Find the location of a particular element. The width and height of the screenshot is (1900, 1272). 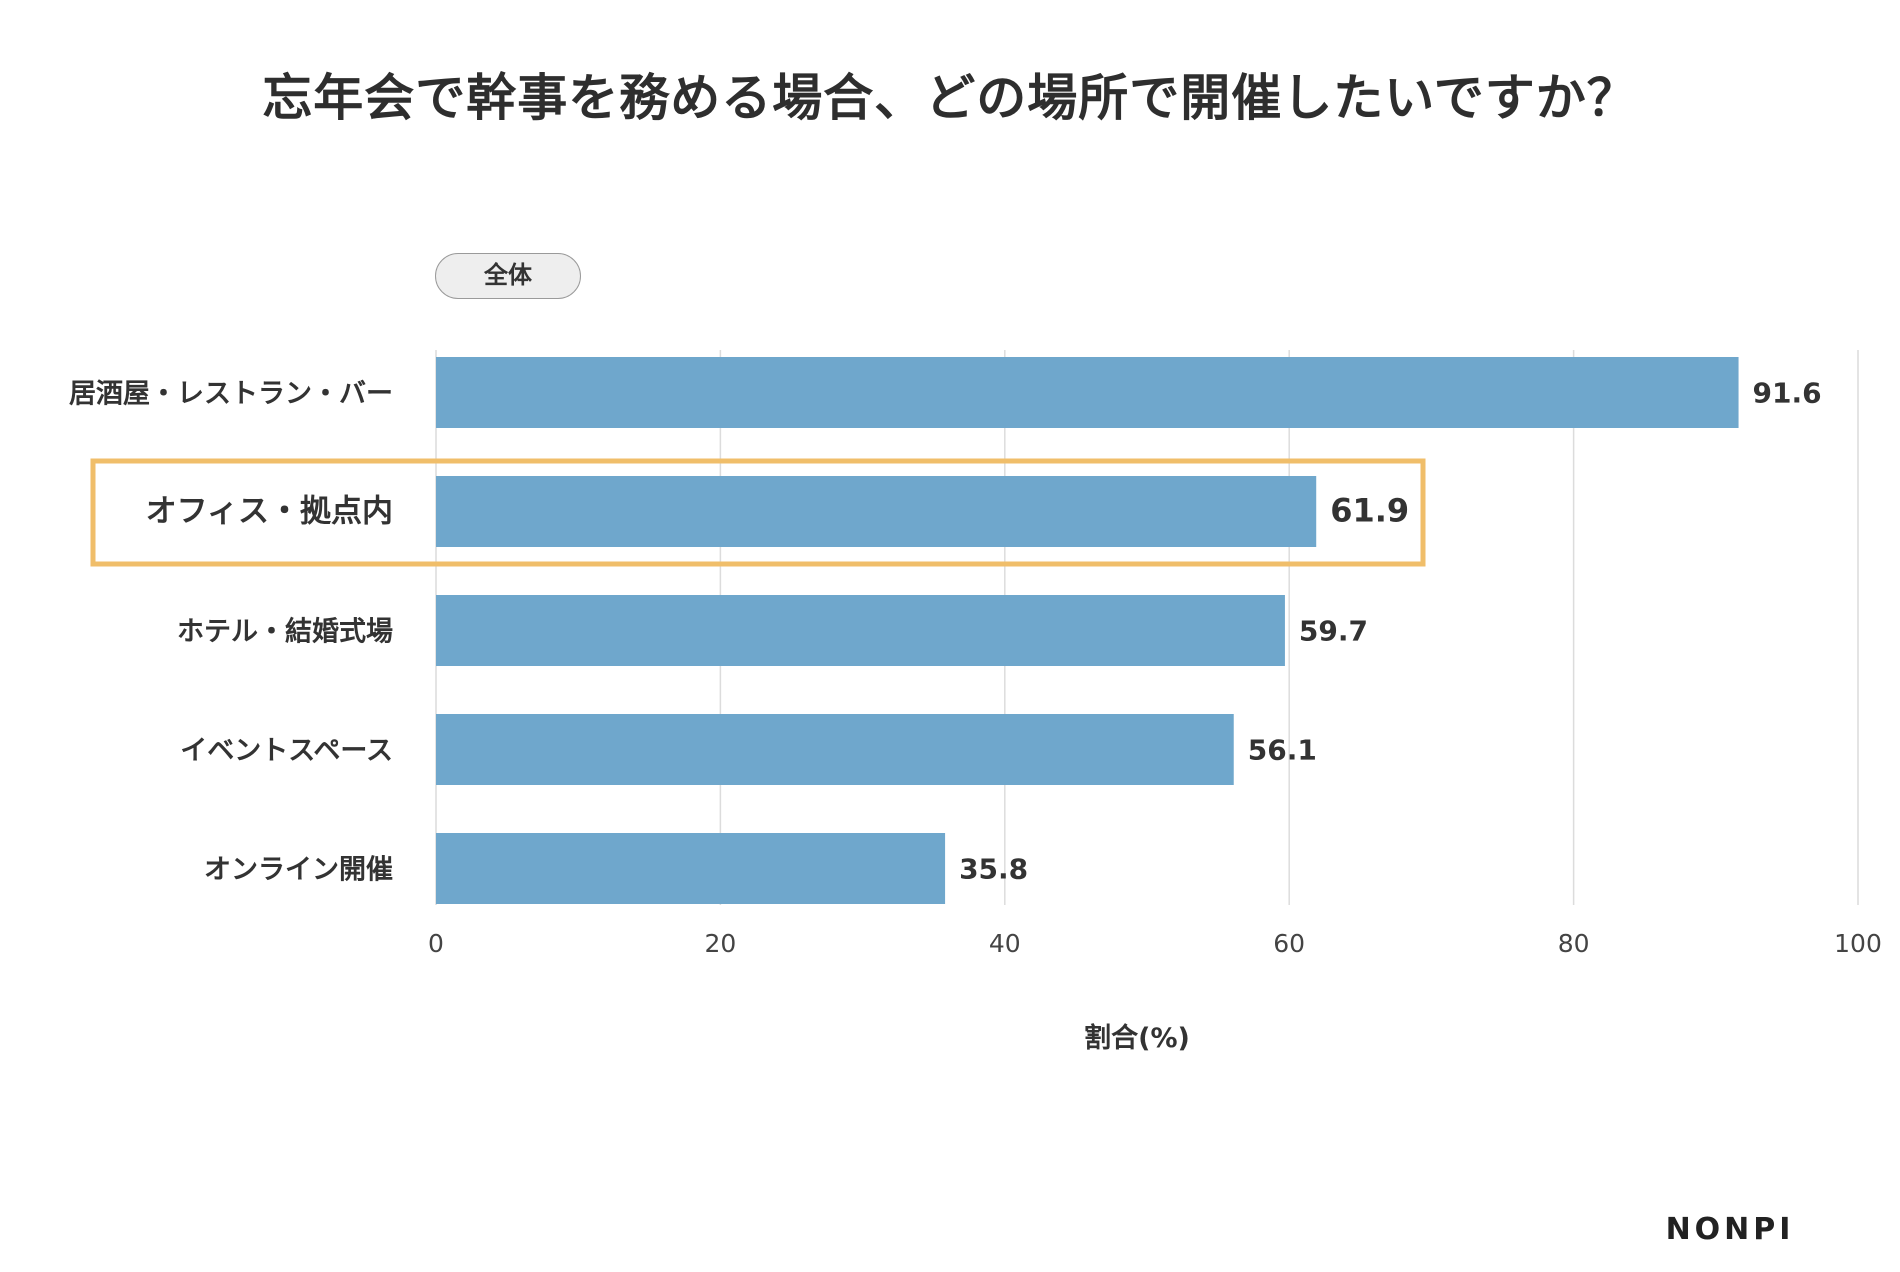

x-tick-label: 20 is located at coordinates (720, 943).